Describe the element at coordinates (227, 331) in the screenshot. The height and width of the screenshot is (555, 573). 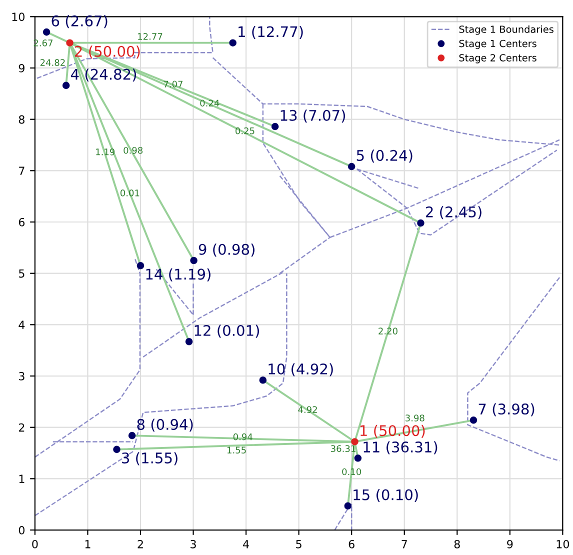
I see `data-label: 12 (0.01)` at that location.